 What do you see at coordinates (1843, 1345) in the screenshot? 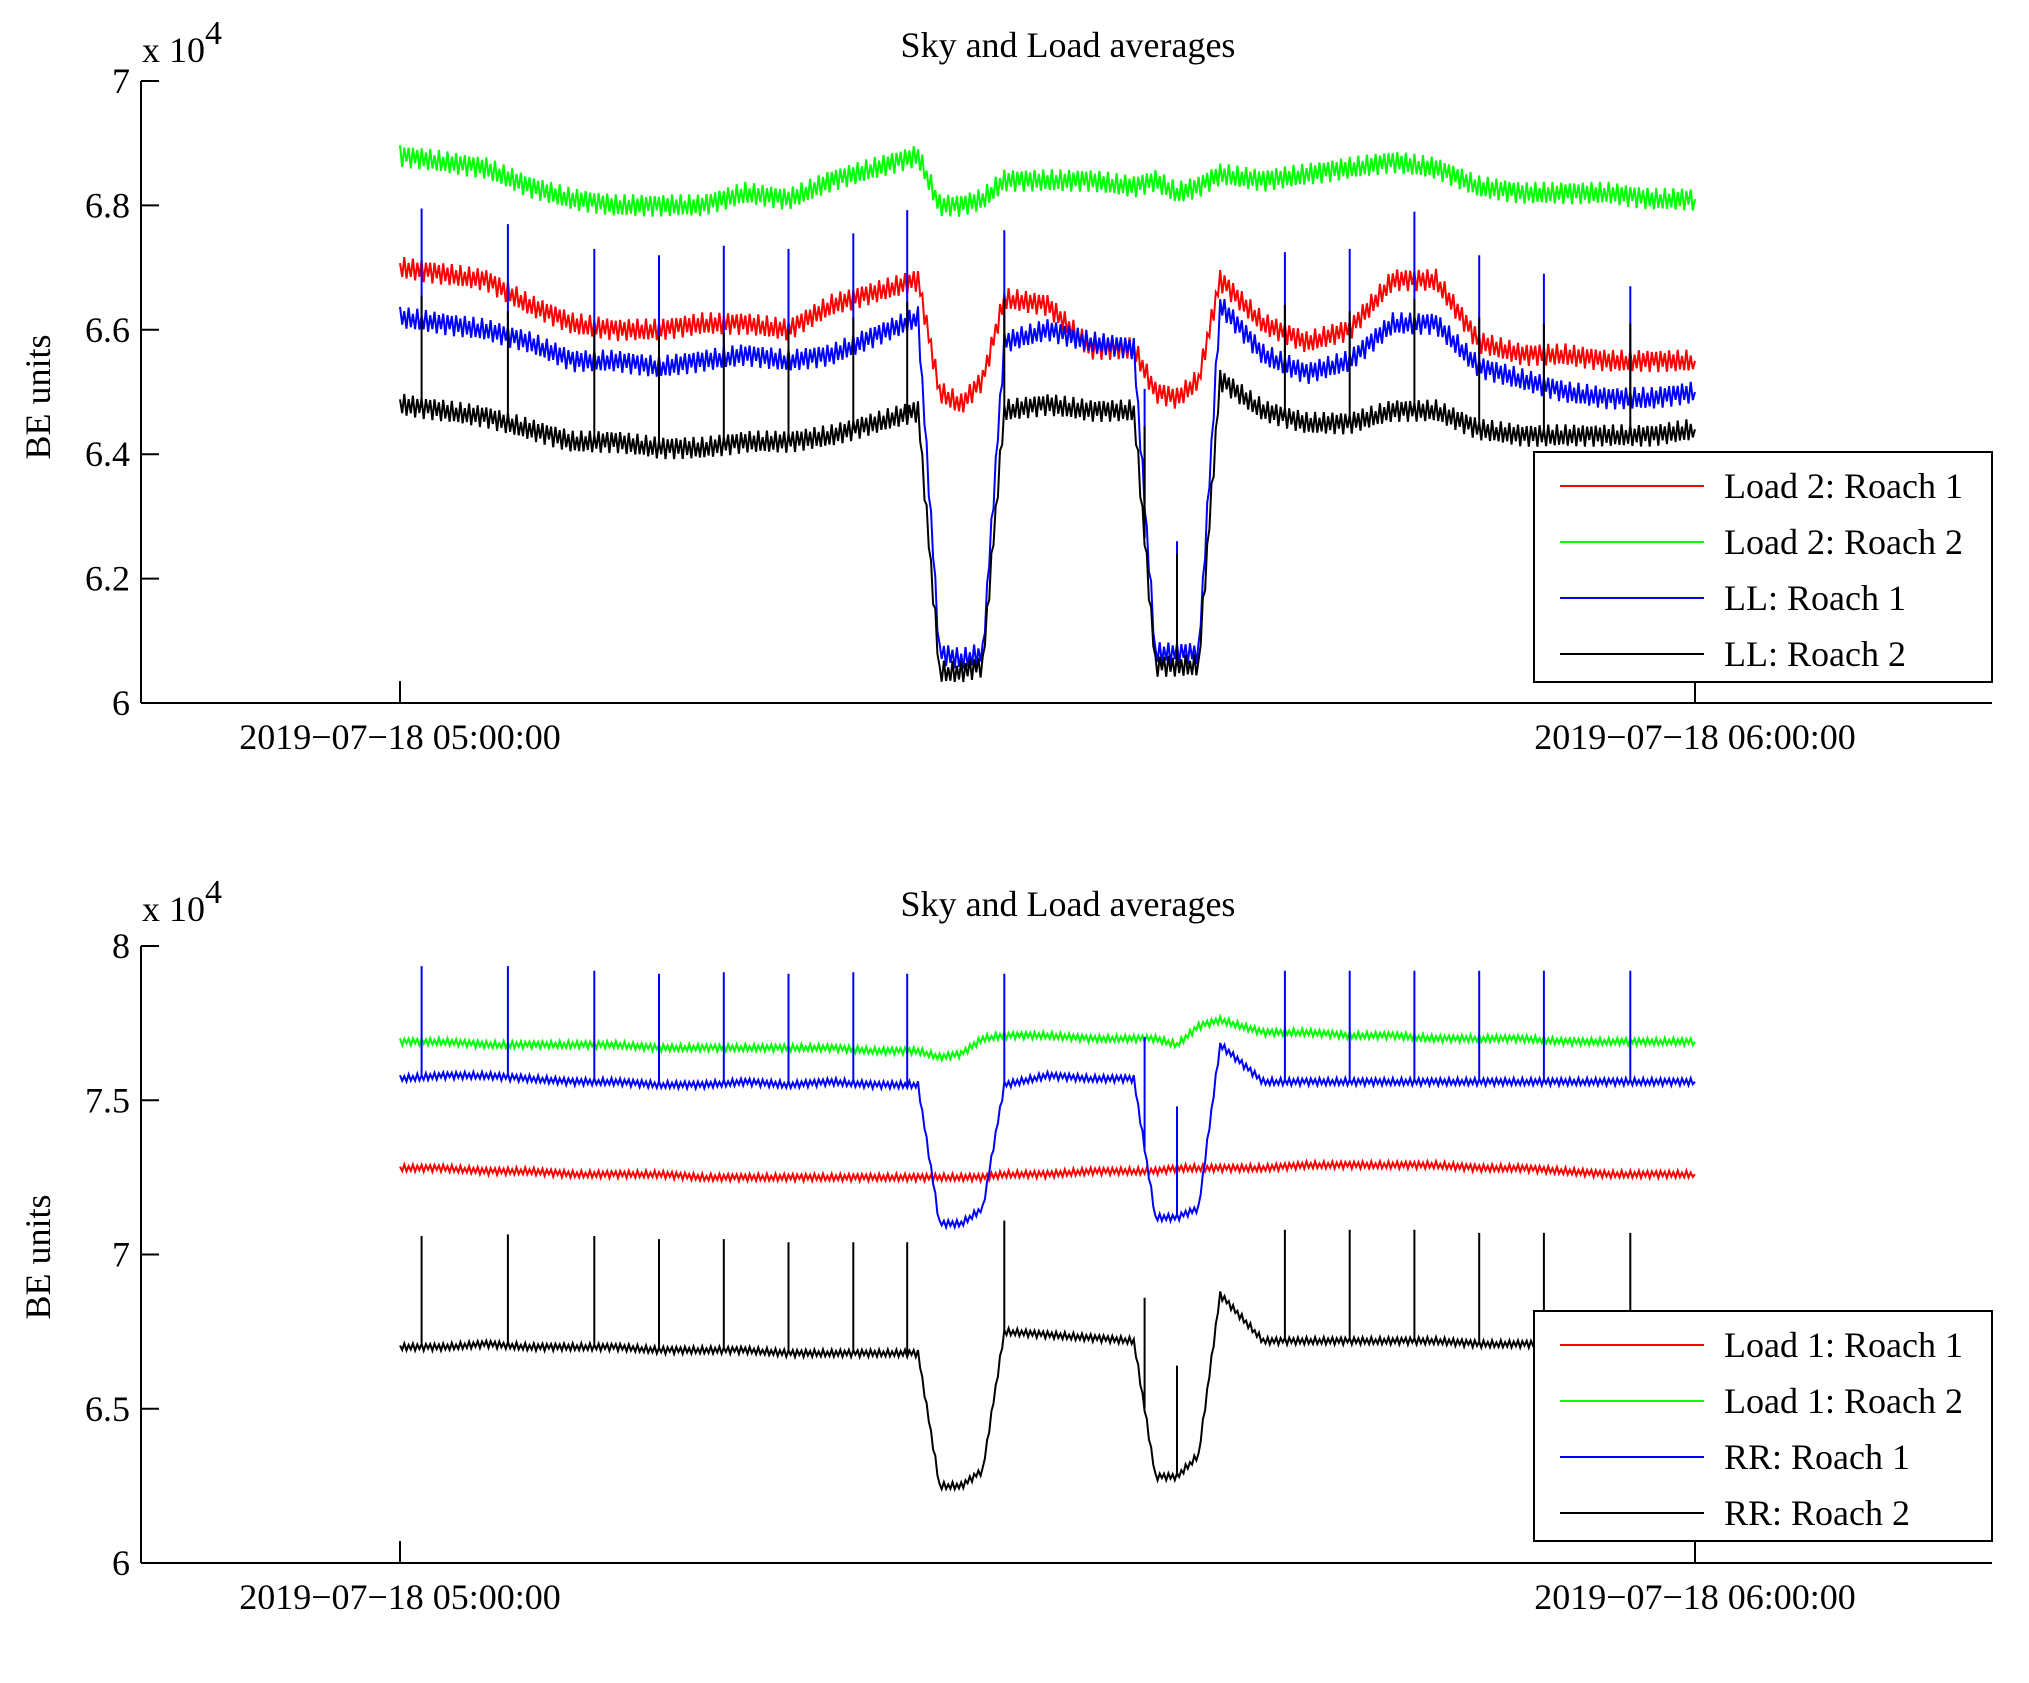
I see `chart-bottom-legend-label: Load 1: Roach 1` at bounding box center [1843, 1345].